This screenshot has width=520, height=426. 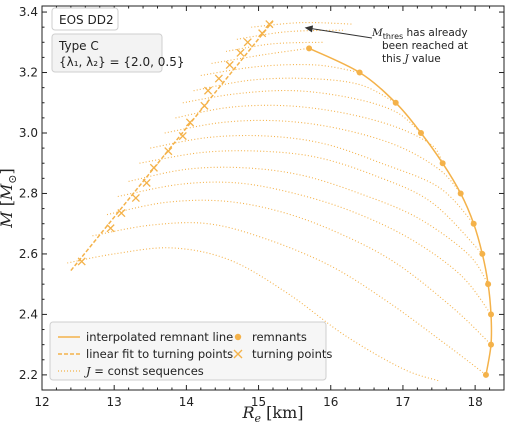 I want to click on x-tick-label: 17, so click(x=402, y=402).